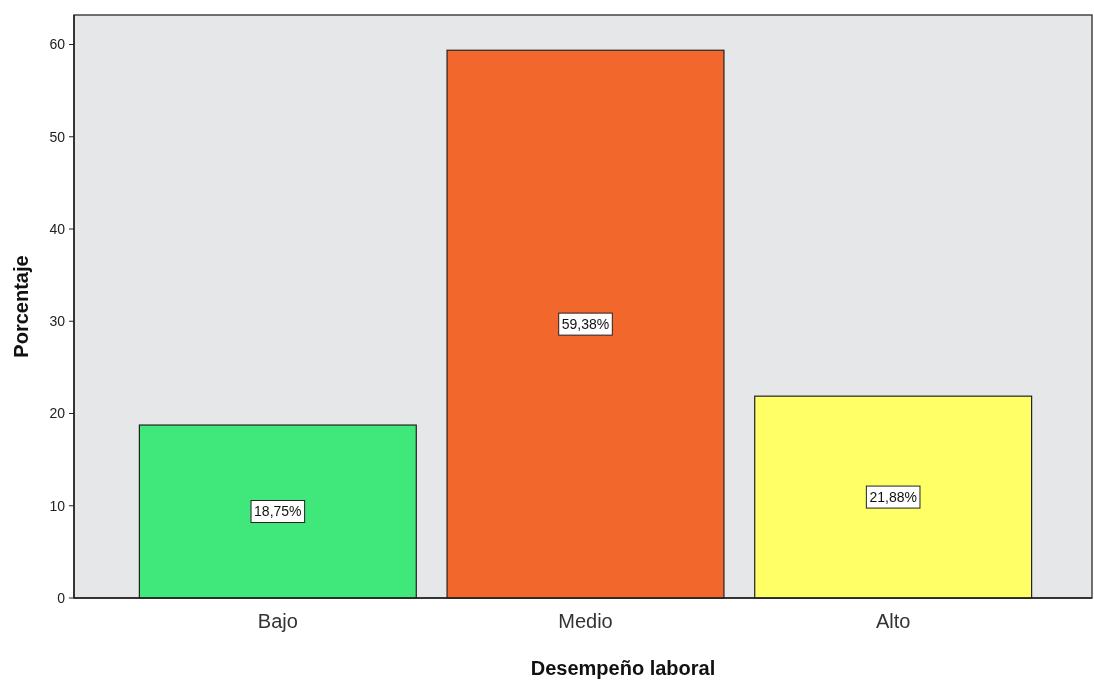  What do you see at coordinates (585, 324) in the screenshot?
I see `data-label: 59,38%` at bounding box center [585, 324].